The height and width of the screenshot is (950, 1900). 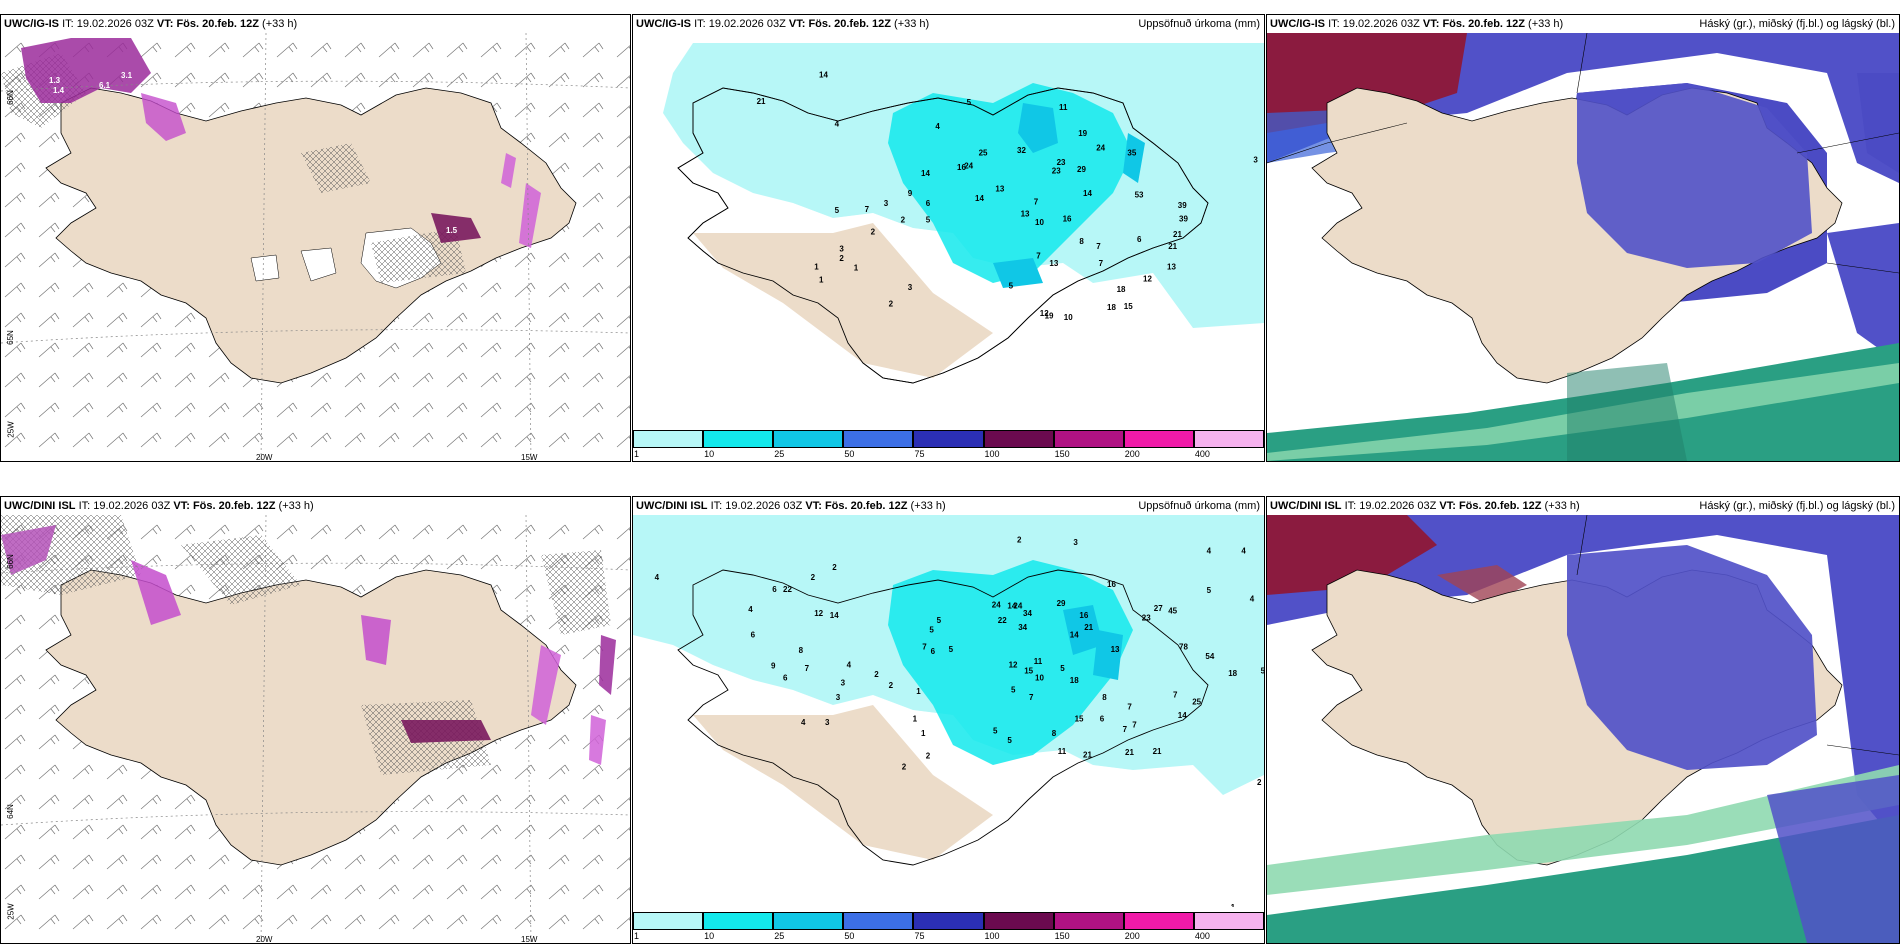 I want to click on precip-colorbar: 1 10 25 50 75 100 150 200 400, so click(x=948, y=445).